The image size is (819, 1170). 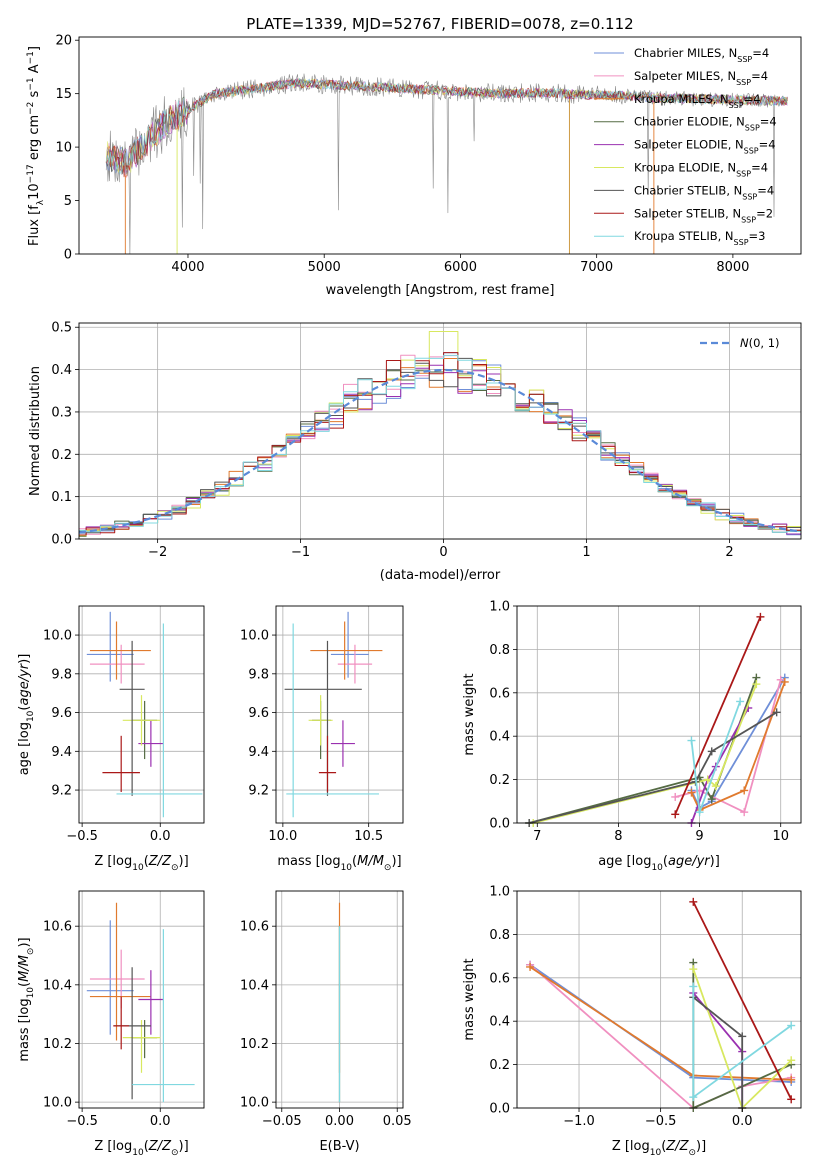 What do you see at coordinates (57, 1044) in the screenshot?
I see `z-mass-ytick-label: 10.2` at bounding box center [57, 1044].